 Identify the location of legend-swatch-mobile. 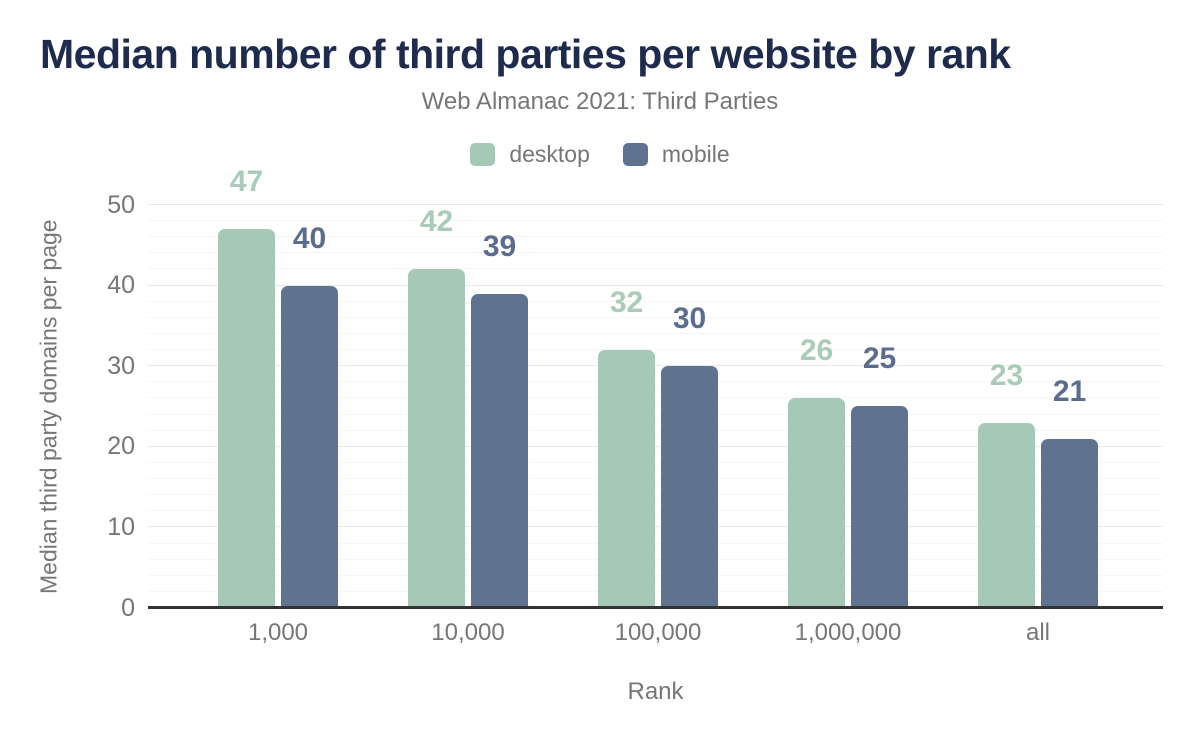
(635, 154).